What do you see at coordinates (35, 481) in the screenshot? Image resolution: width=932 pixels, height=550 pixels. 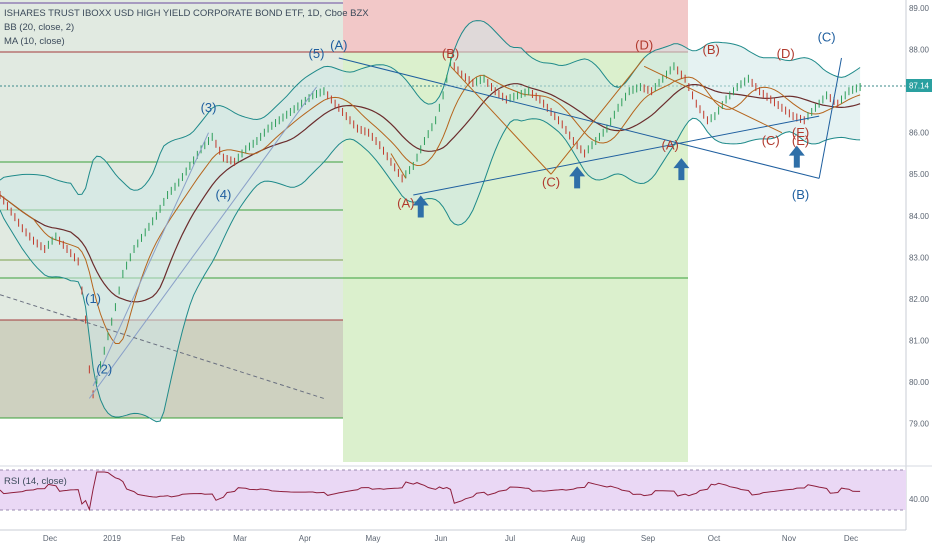 I see `rsi-indicator-label: RSI (14, close)` at bounding box center [35, 481].